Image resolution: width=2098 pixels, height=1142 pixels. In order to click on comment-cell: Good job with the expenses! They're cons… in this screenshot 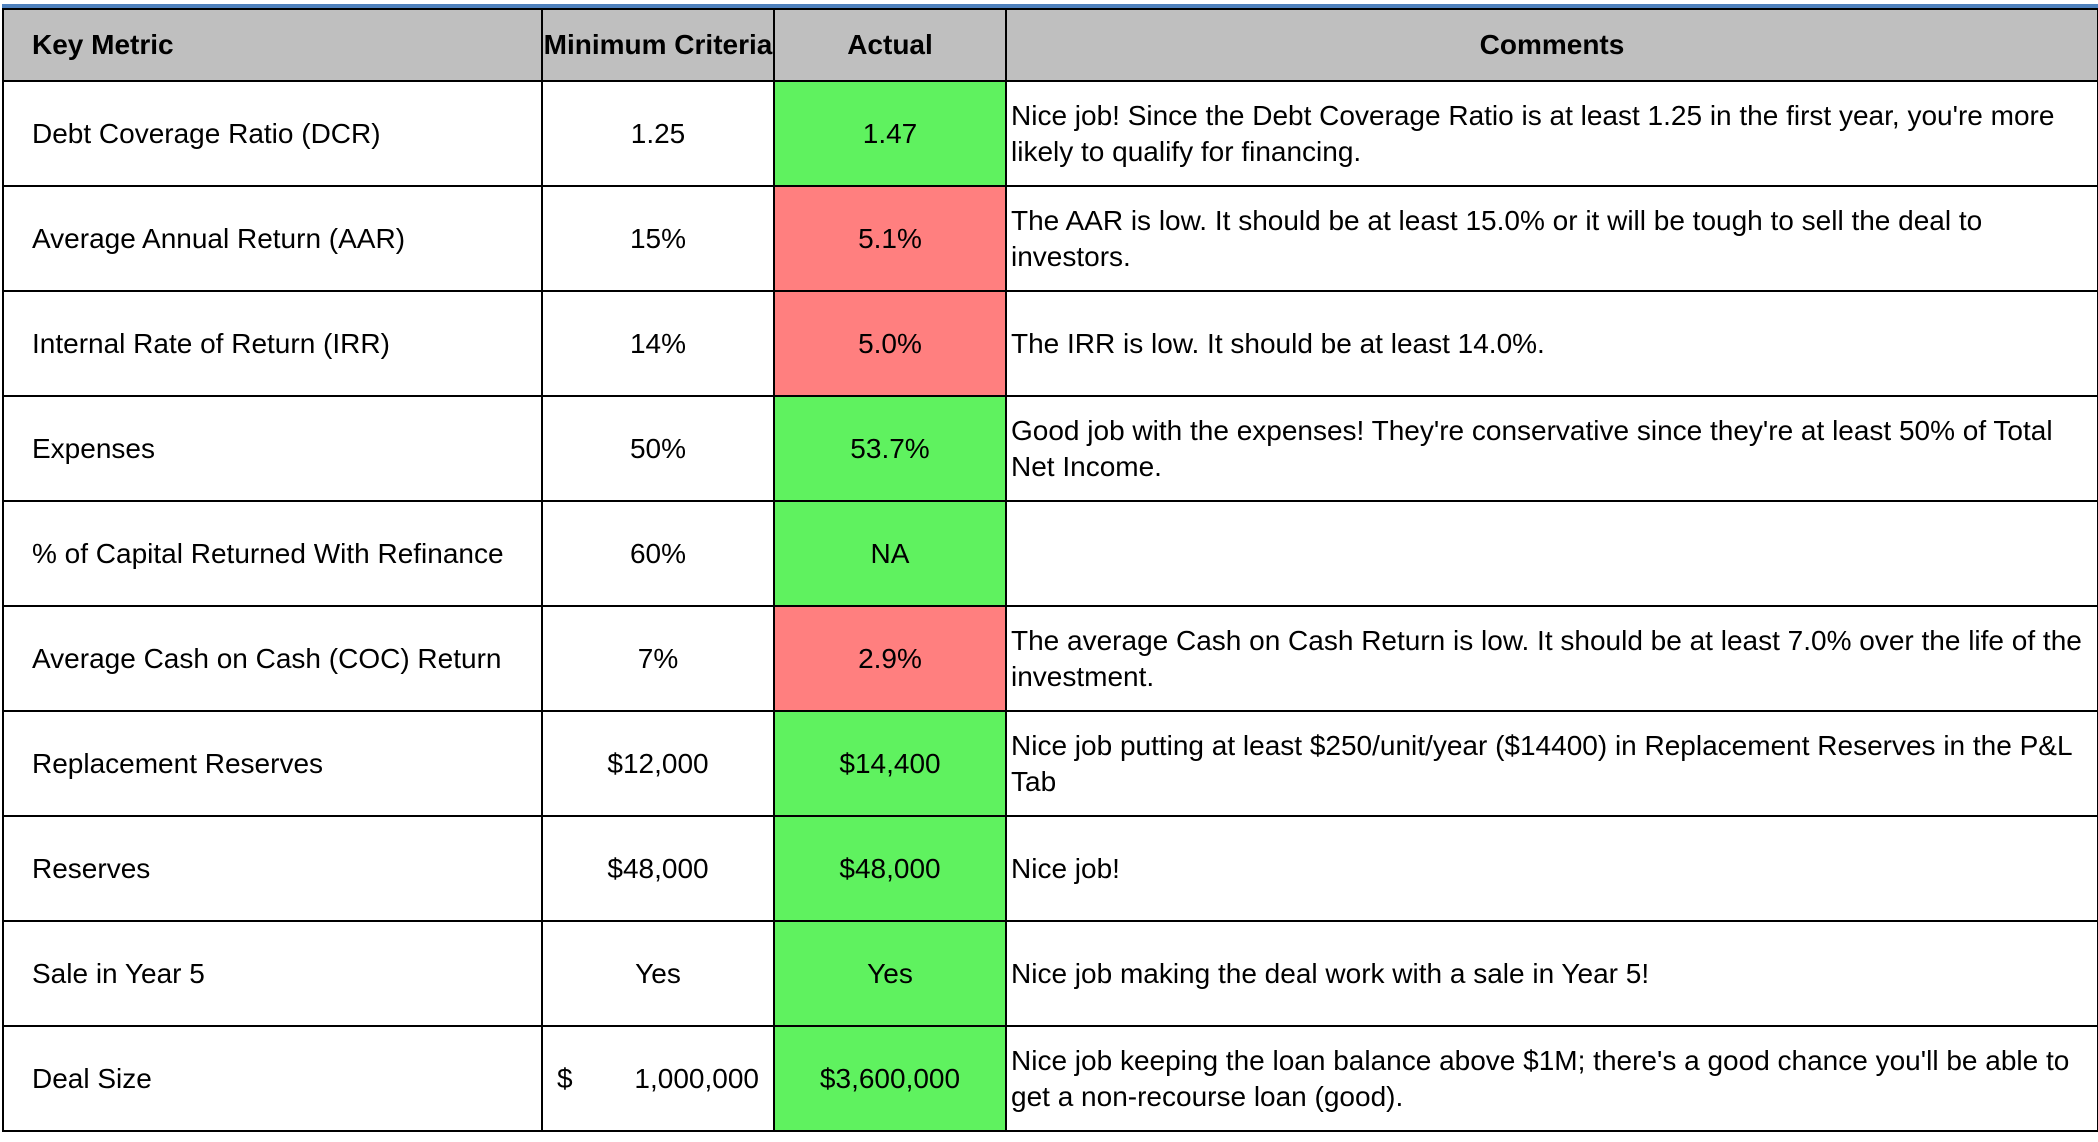, I will do `click(1551, 448)`.